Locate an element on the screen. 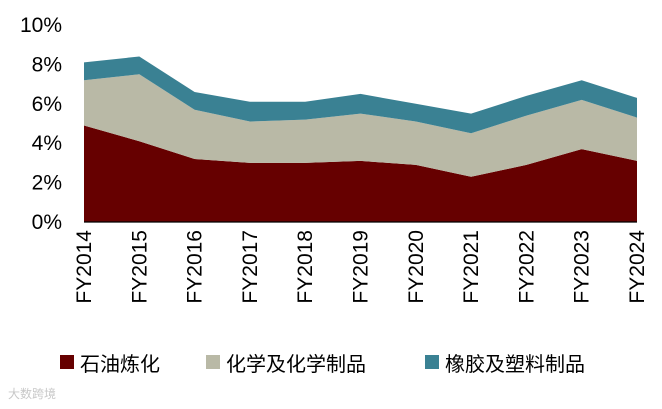  legend-label-rubber-plastics: 橡胶及塑料制品 is located at coordinates (515, 363).